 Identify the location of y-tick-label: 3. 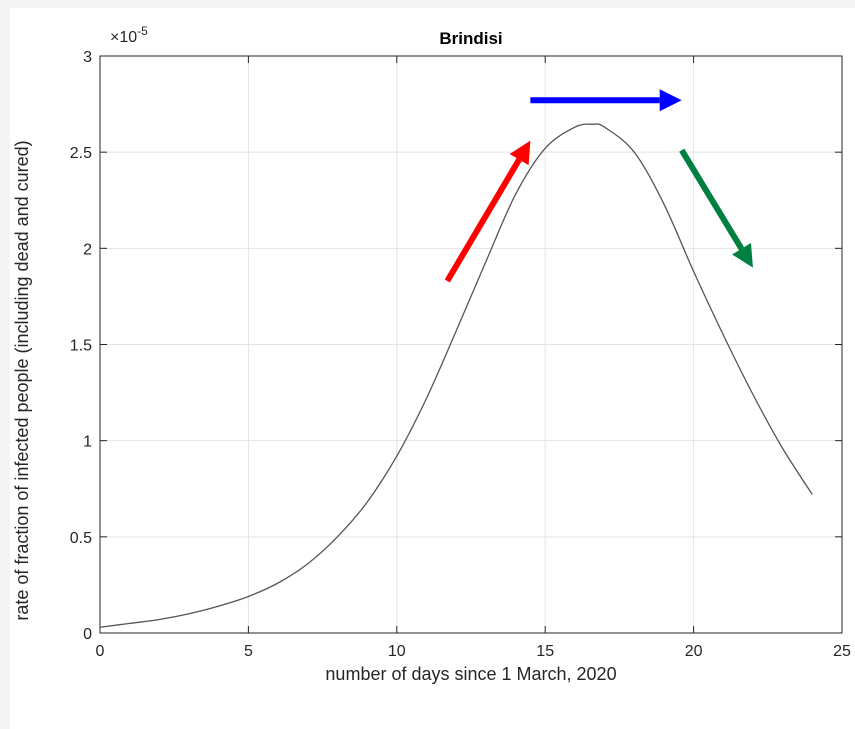
(87, 57).